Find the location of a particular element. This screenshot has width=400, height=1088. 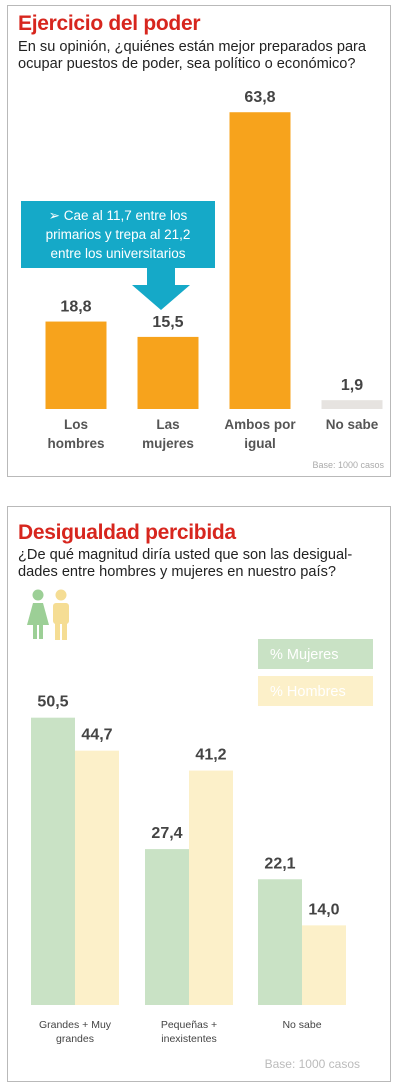

bar-value-label: 27,4 is located at coordinates (166, 833).